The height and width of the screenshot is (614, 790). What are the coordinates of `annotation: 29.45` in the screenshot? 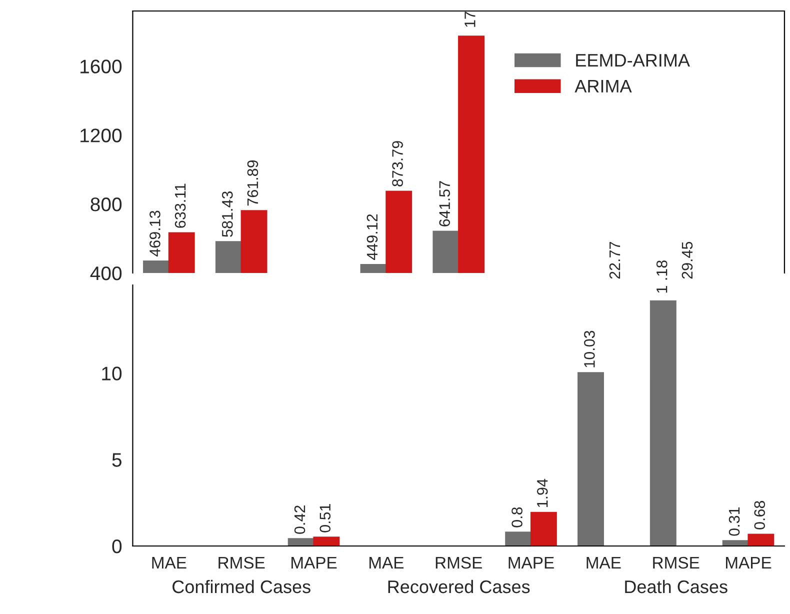 It's located at (687, 260).